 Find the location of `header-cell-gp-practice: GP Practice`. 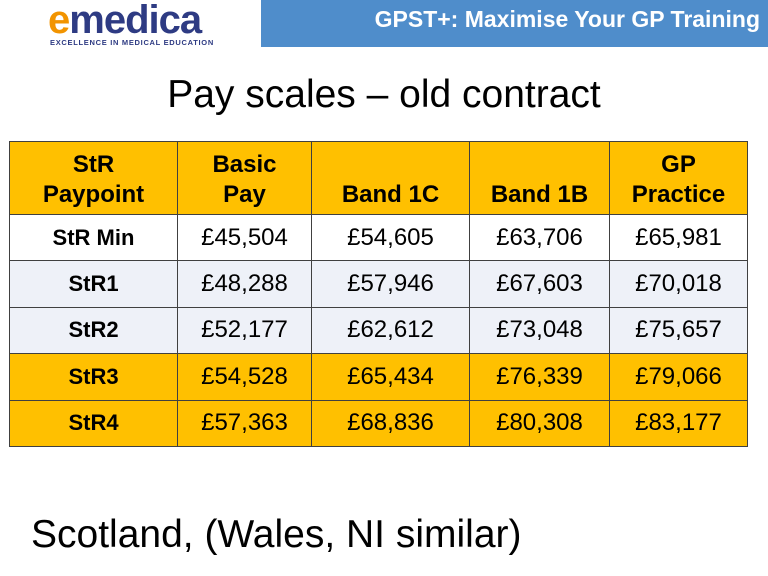

header-cell-gp-practice: GP Practice is located at coordinates (678, 178).